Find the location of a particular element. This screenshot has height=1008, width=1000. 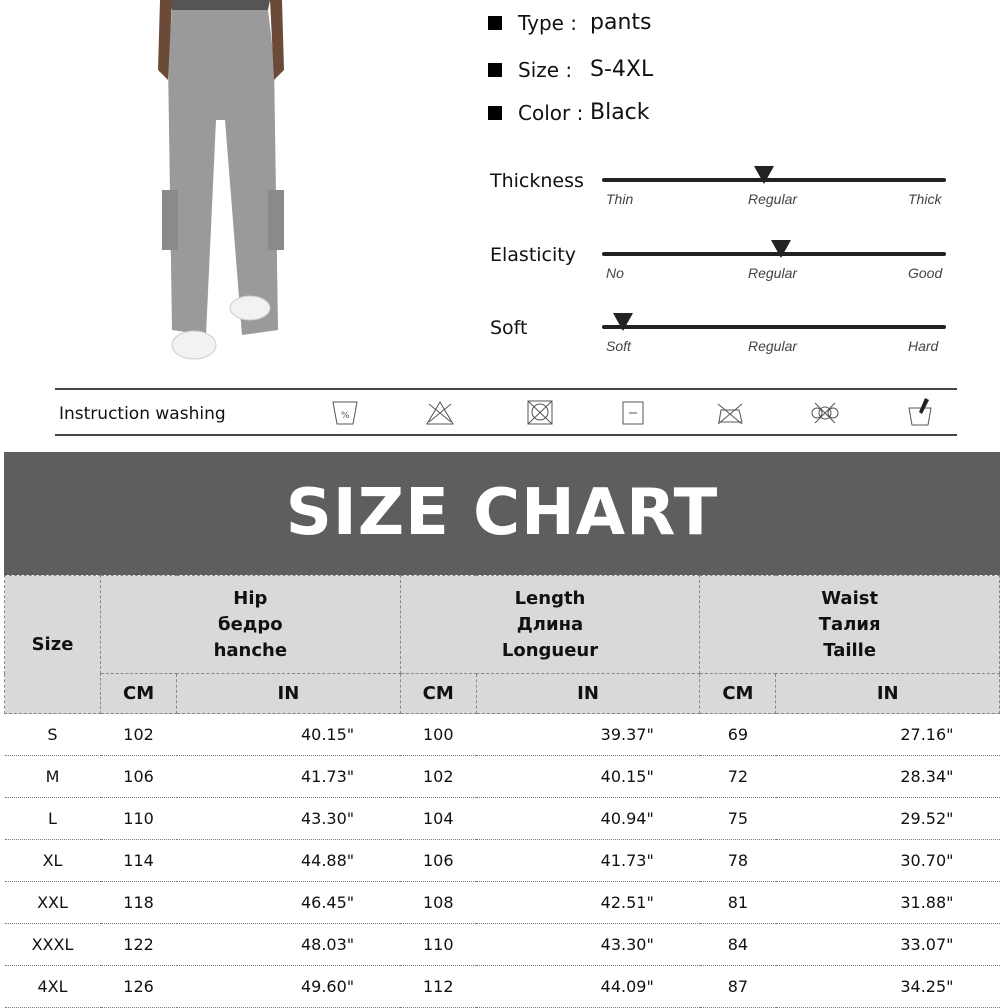

value-cell: 72 is located at coordinates (737, 776).